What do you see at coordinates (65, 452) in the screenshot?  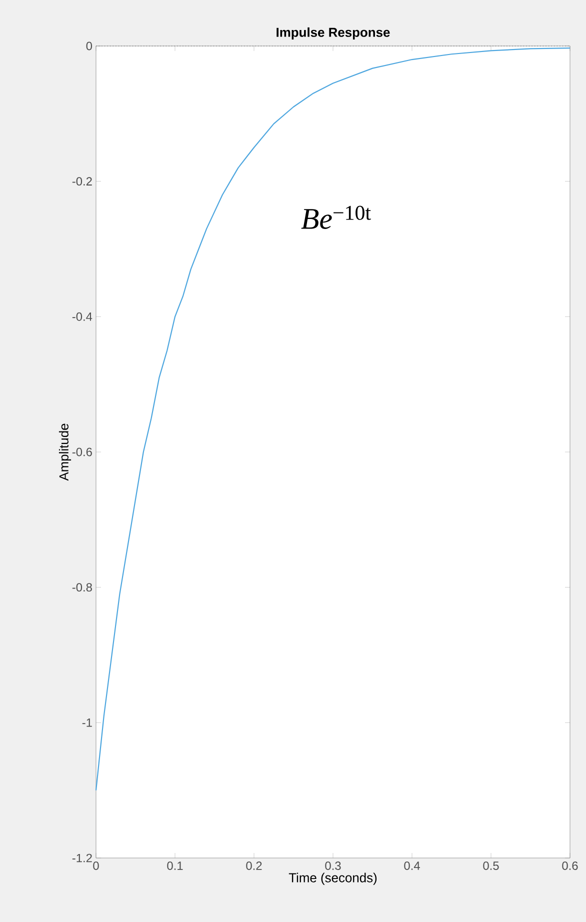 I see `y-axis-title: Amplitude` at bounding box center [65, 452].